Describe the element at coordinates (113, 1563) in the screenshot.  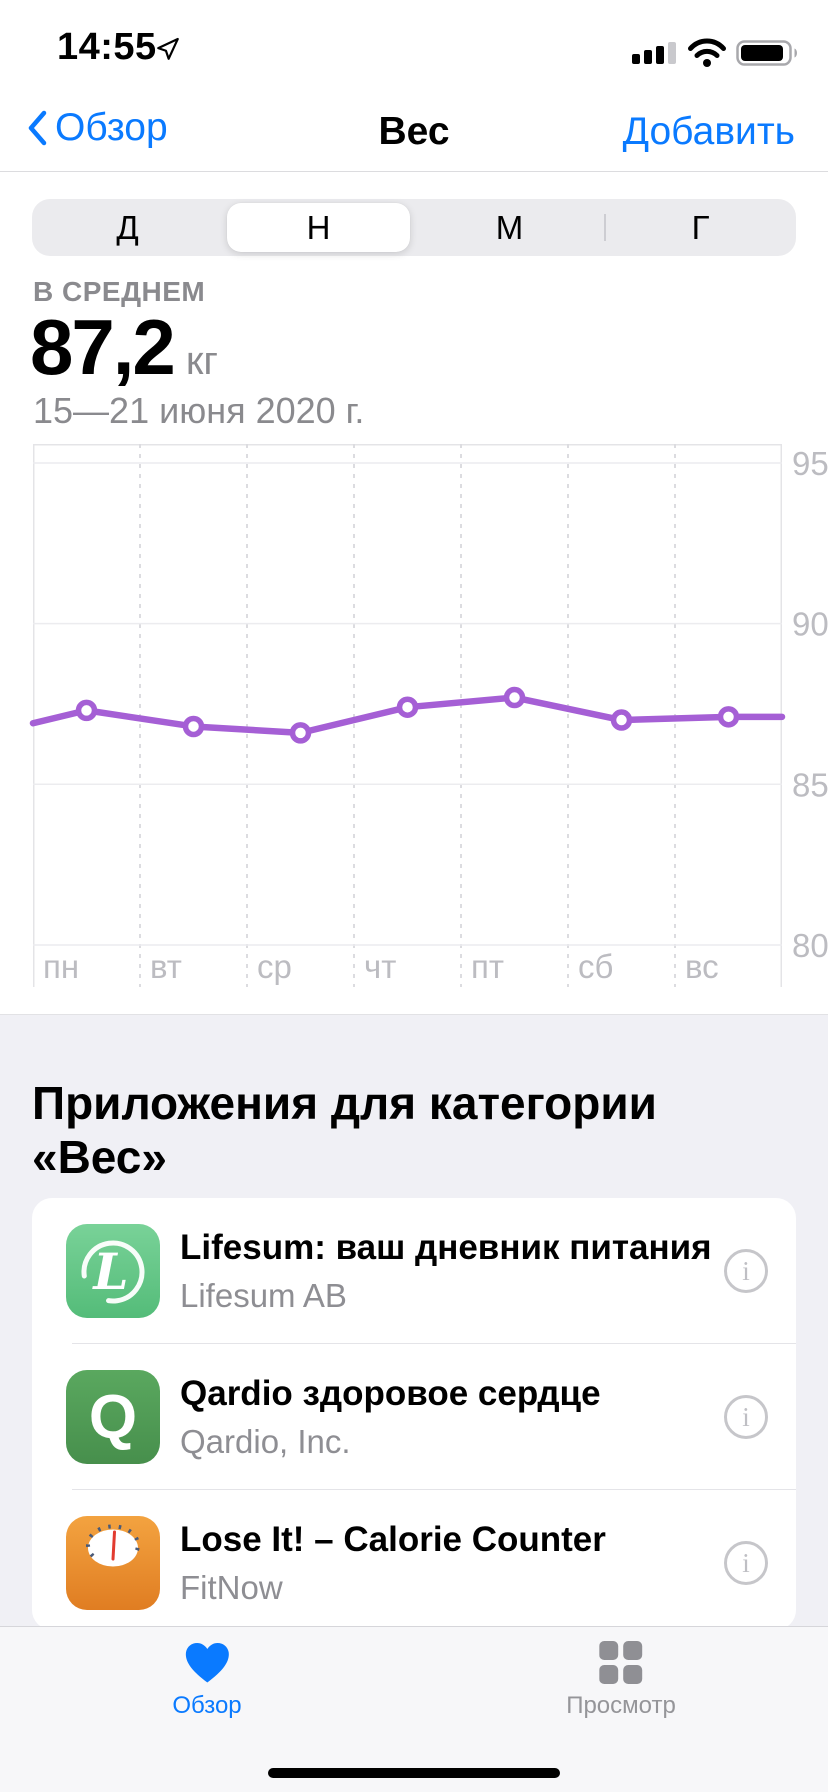
I see `loseit-app-icon` at that location.